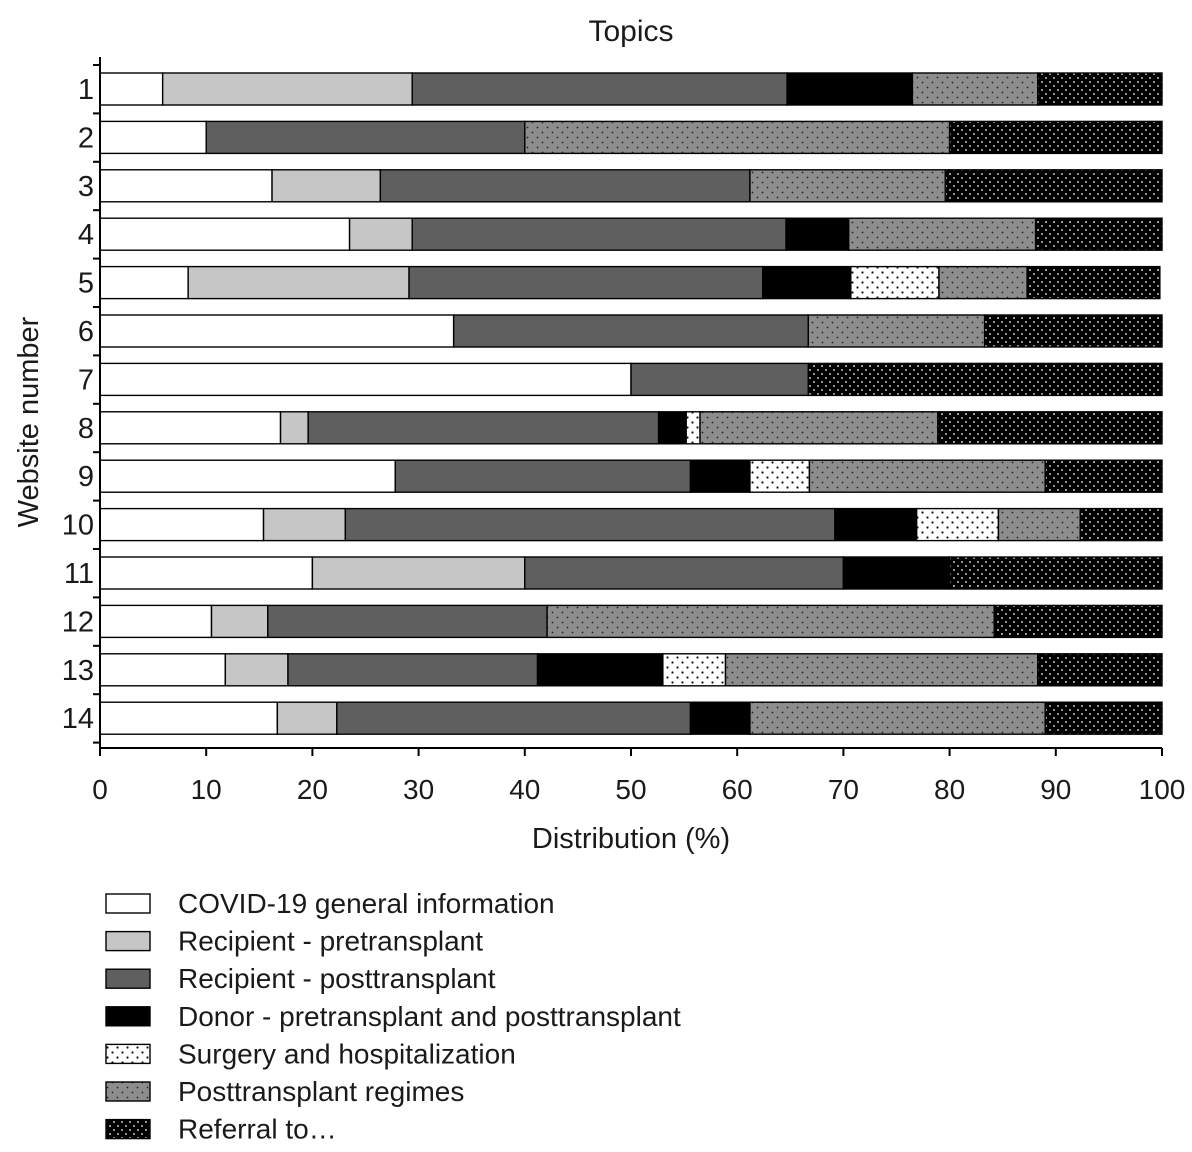 This screenshot has height=1152, width=1192. What do you see at coordinates (949, 789) in the screenshot?
I see `x-tick-label: 80` at bounding box center [949, 789].